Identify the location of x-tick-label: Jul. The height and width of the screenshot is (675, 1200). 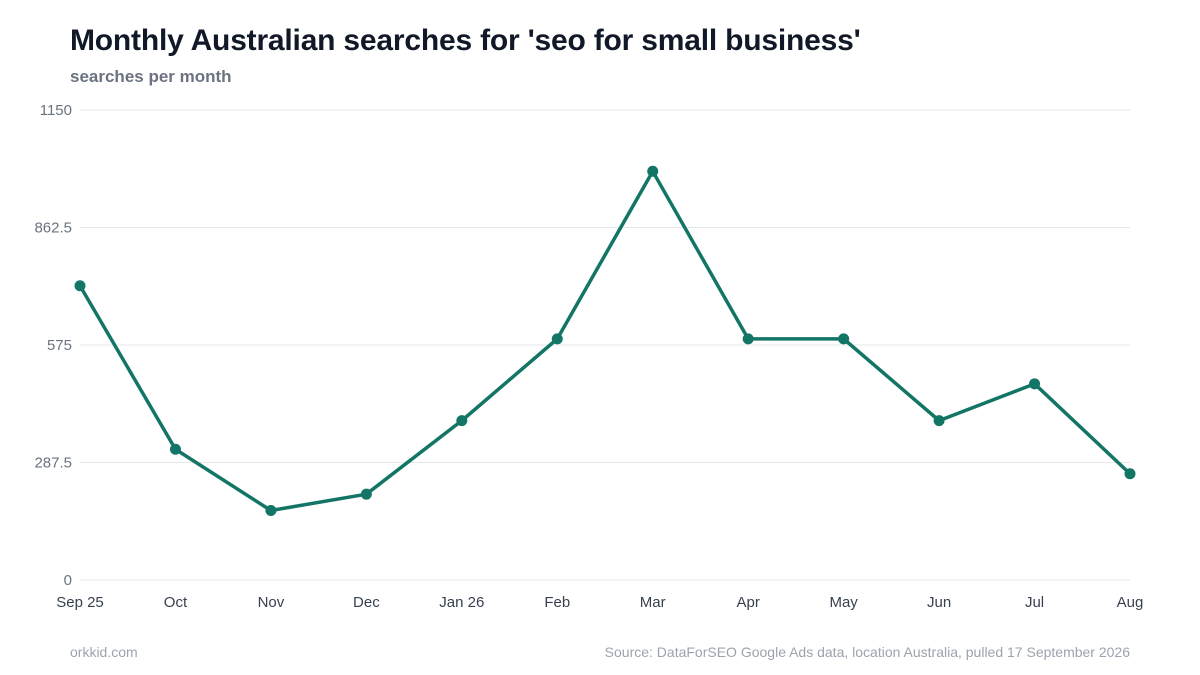
(1034, 602).